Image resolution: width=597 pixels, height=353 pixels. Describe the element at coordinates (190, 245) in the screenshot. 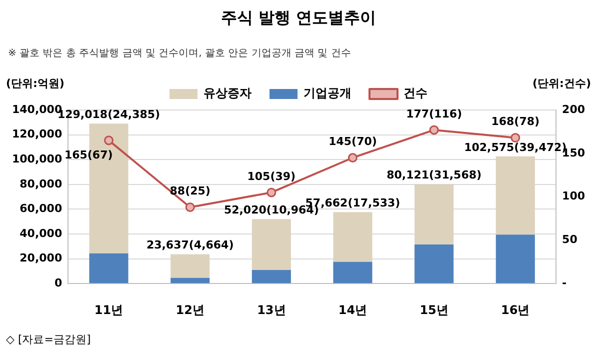

I see `annotation: 23,637(4,664)` at that location.